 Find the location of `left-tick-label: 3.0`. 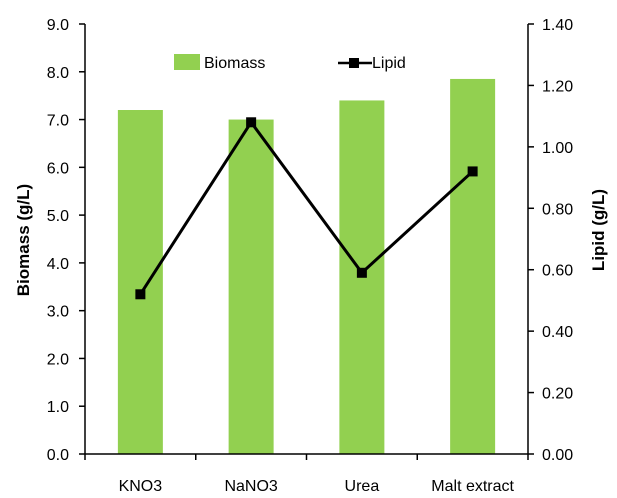

left-tick-label: 3.0 is located at coordinates (58, 312).